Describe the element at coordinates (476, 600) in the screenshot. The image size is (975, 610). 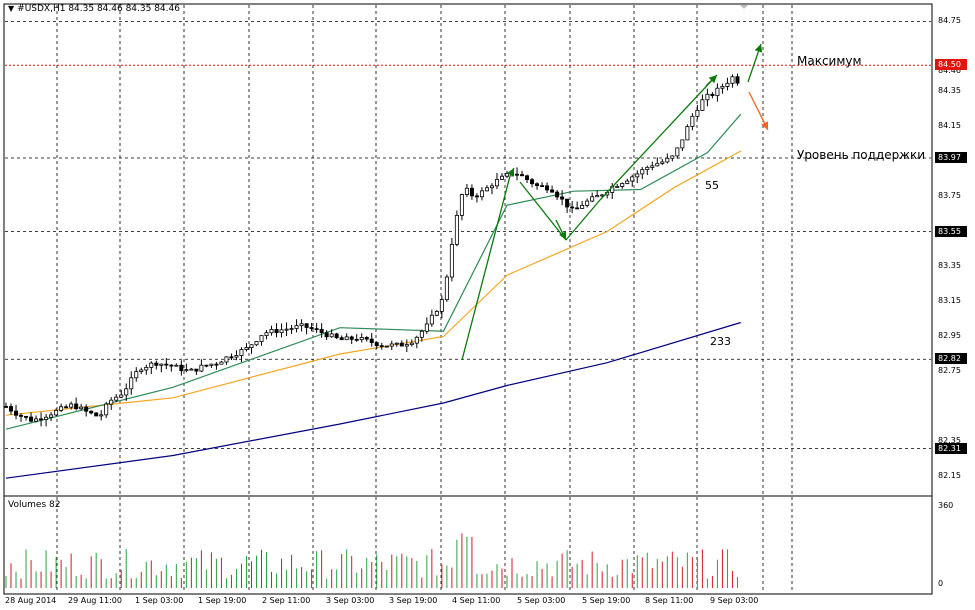
I see `time-tick: 4 Sep 11:00` at that location.